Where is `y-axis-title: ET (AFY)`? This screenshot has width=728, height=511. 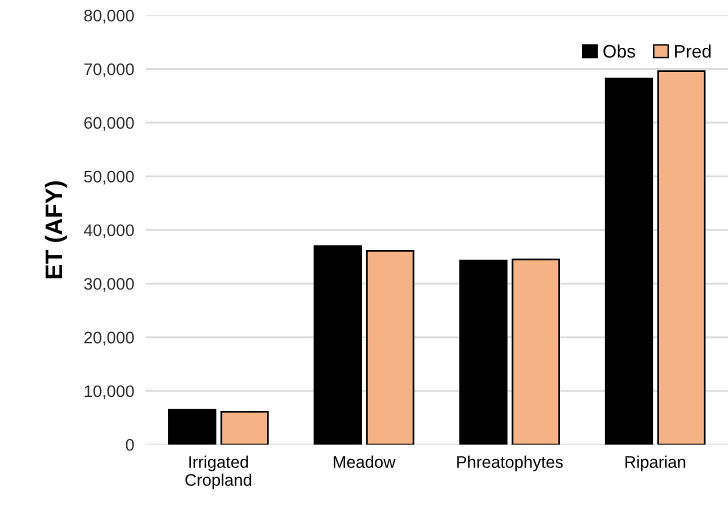 y-axis-title: ET (AFY) is located at coordinates (55, 229).